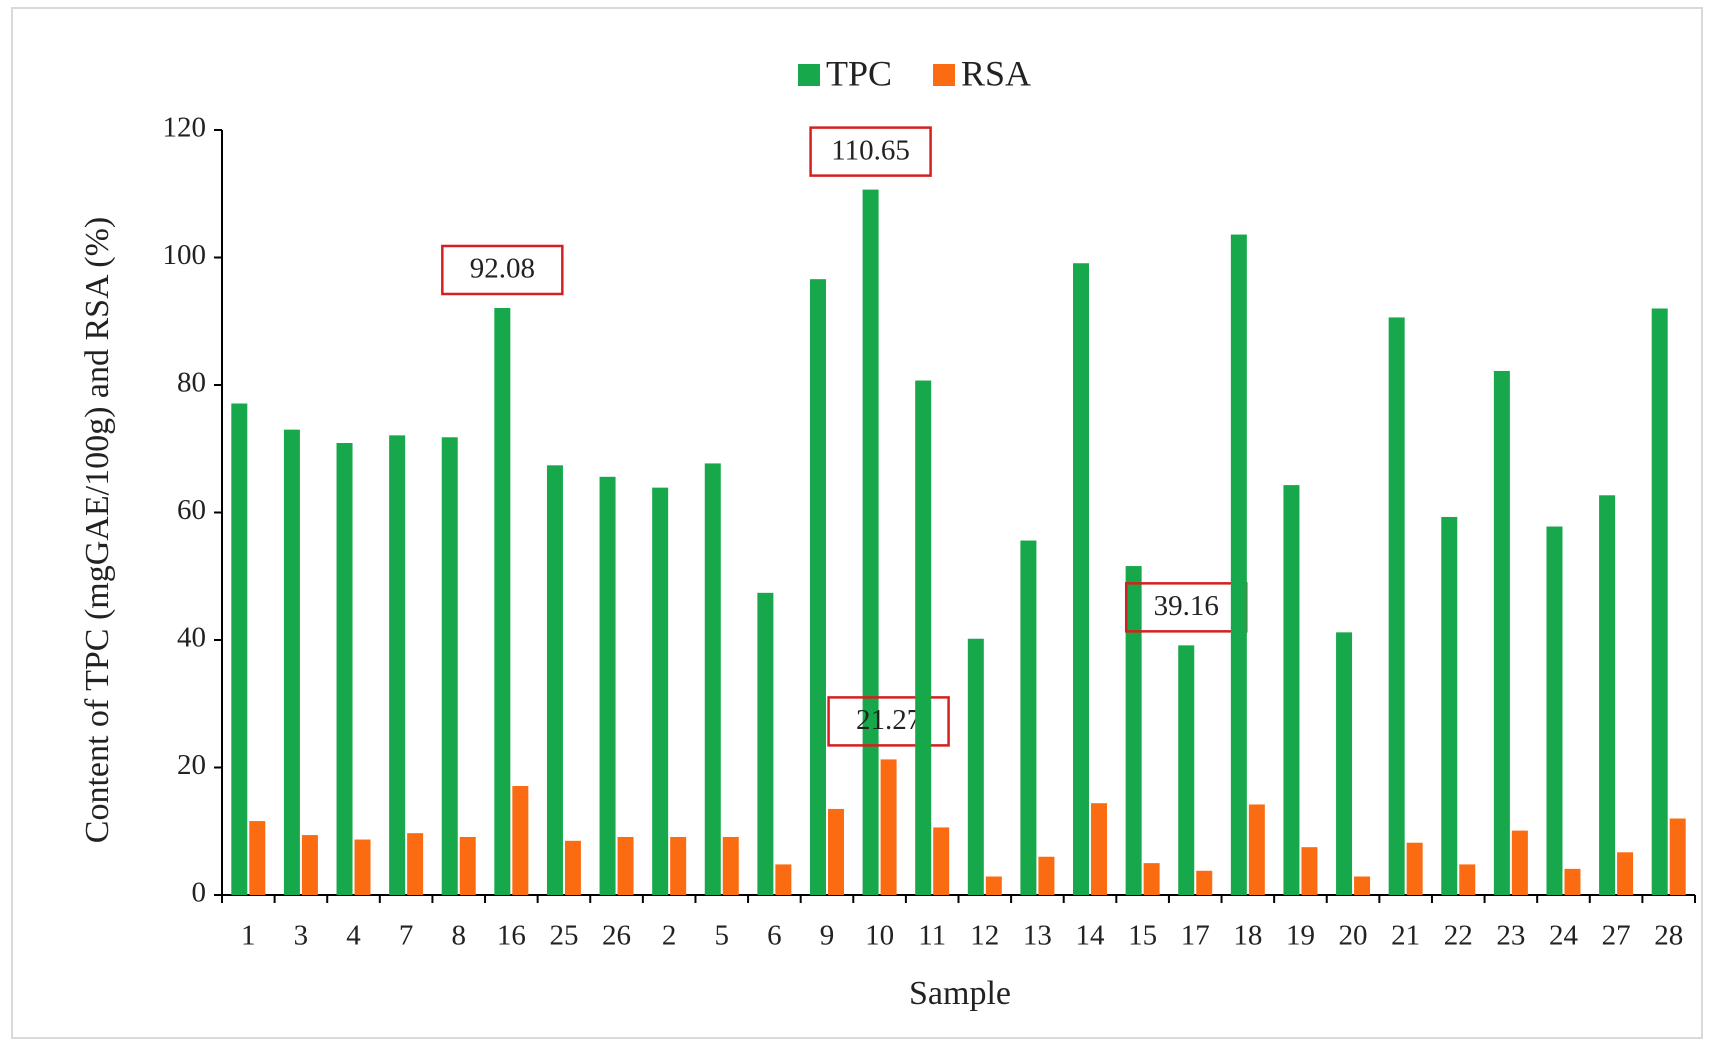  Describe the element at coordinates (932, 936) in the screenshot. I see `x-tick-label: 11` at that location.